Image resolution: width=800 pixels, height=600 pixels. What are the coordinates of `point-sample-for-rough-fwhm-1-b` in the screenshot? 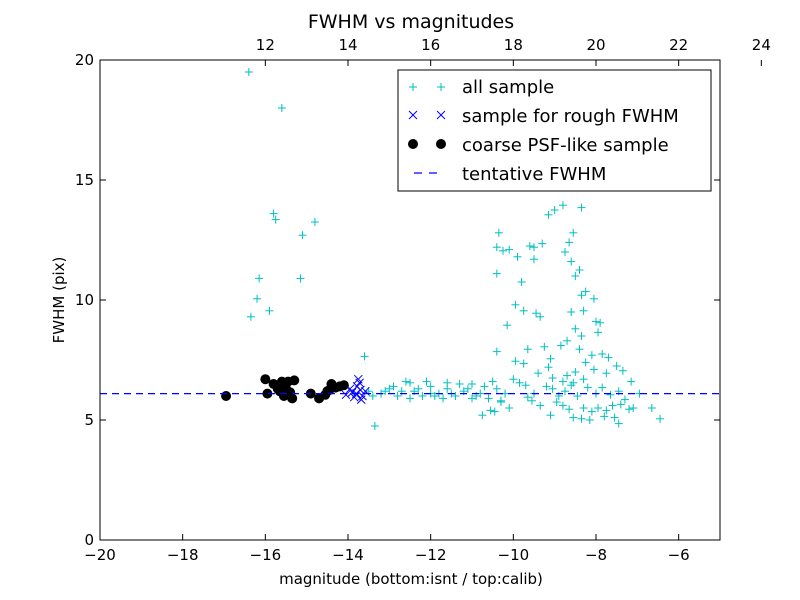 It's located at (359, 383).